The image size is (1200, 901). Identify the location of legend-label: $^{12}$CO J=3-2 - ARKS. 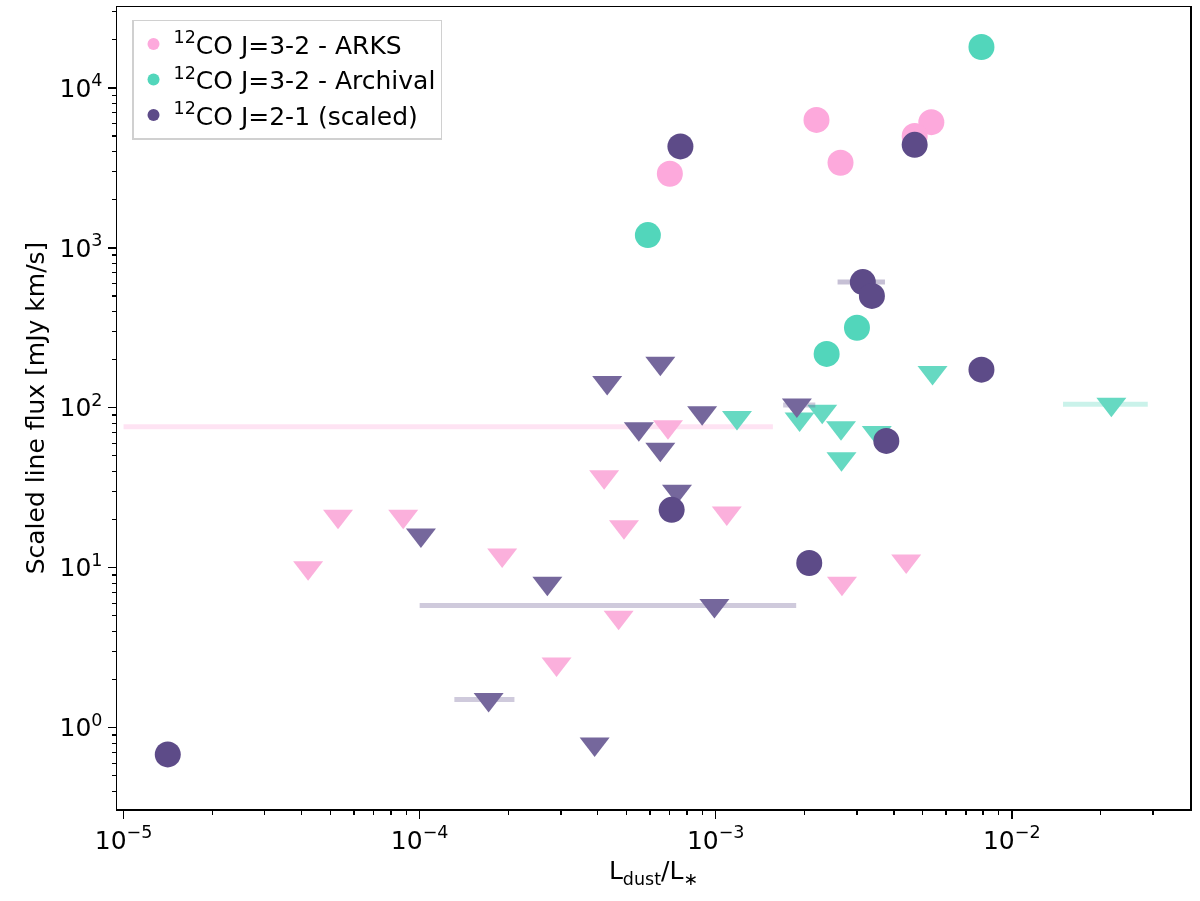
(287, 43).